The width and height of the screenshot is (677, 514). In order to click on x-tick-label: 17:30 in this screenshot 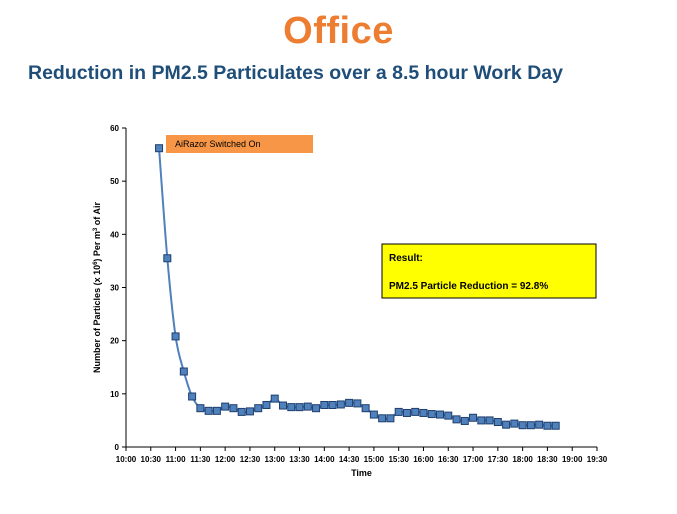, I will do `click(498, 459)`.